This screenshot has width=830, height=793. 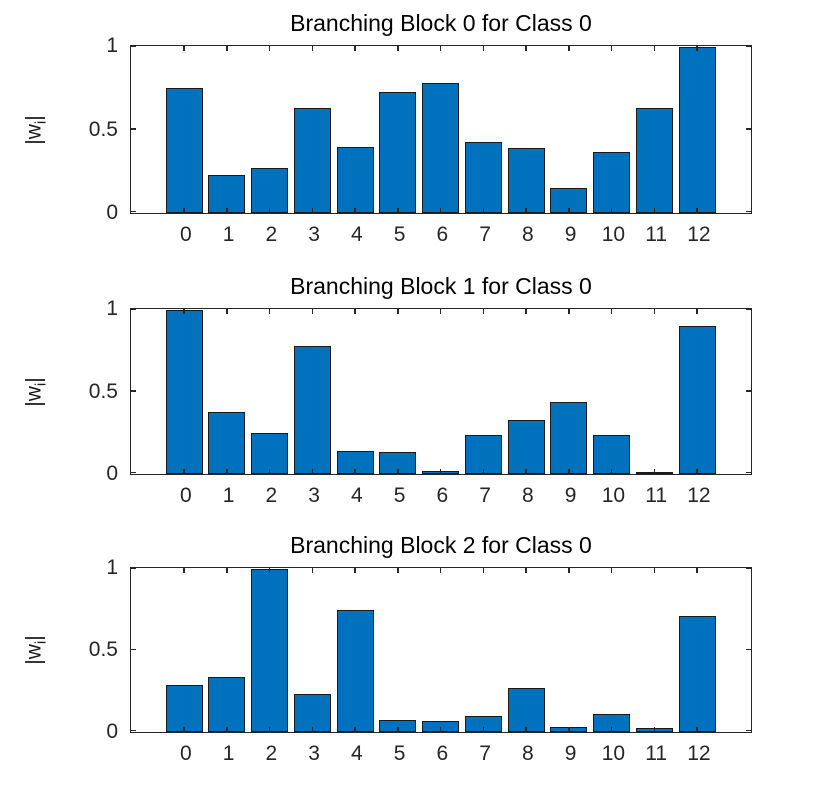 What do you see at coordinates (228, 495) in the screenshot?
I see `x-tick-label: 1` at bounding box center [228, 495].